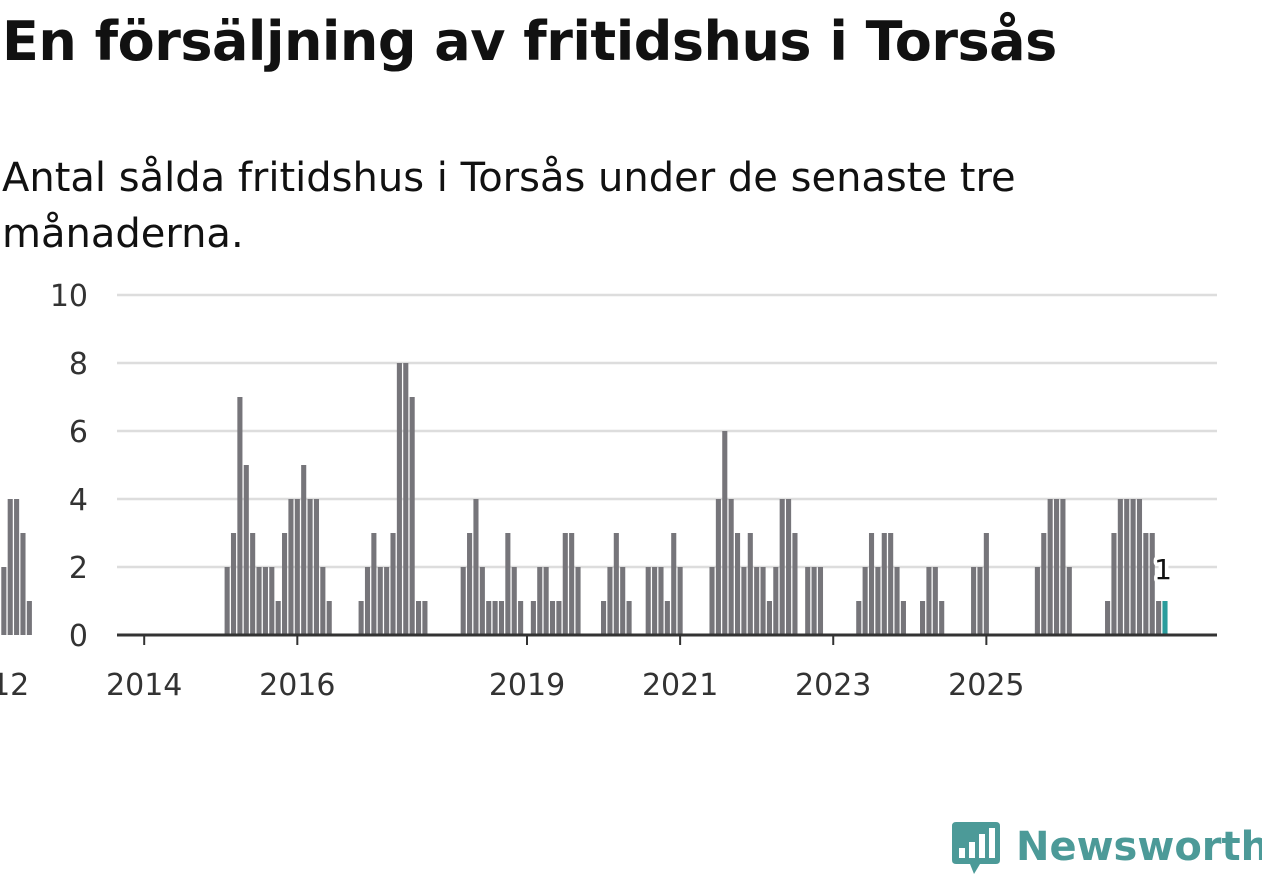 The image size is (1262, 879). Describe the element at coordinates (667, 639) in the screenshot. I see `axes` at that location.